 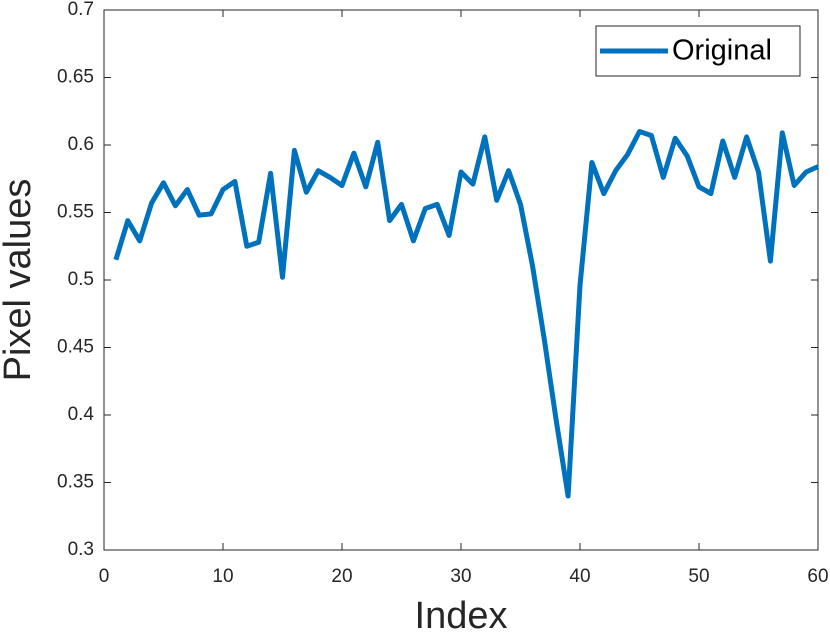 What do you see at coordinates (722, 51) in the screenshot?
I see `legend-label: Original` at bounding box center [722, 51].